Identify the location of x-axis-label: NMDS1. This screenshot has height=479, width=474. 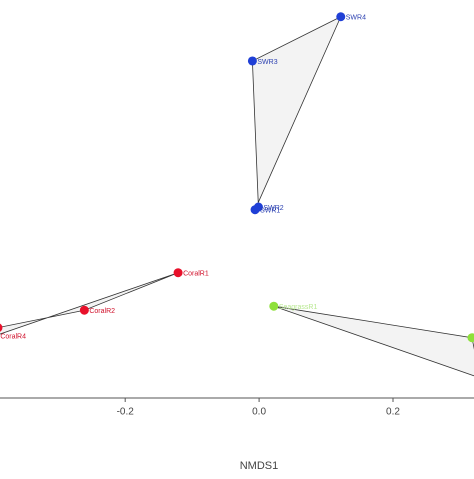
(259, 466).